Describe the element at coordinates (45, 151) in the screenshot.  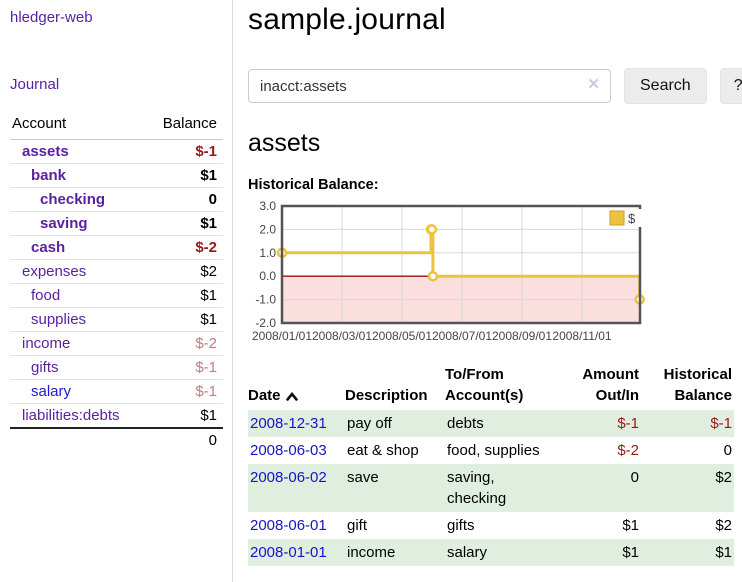
I see `account-link-assets: assets` at that location.